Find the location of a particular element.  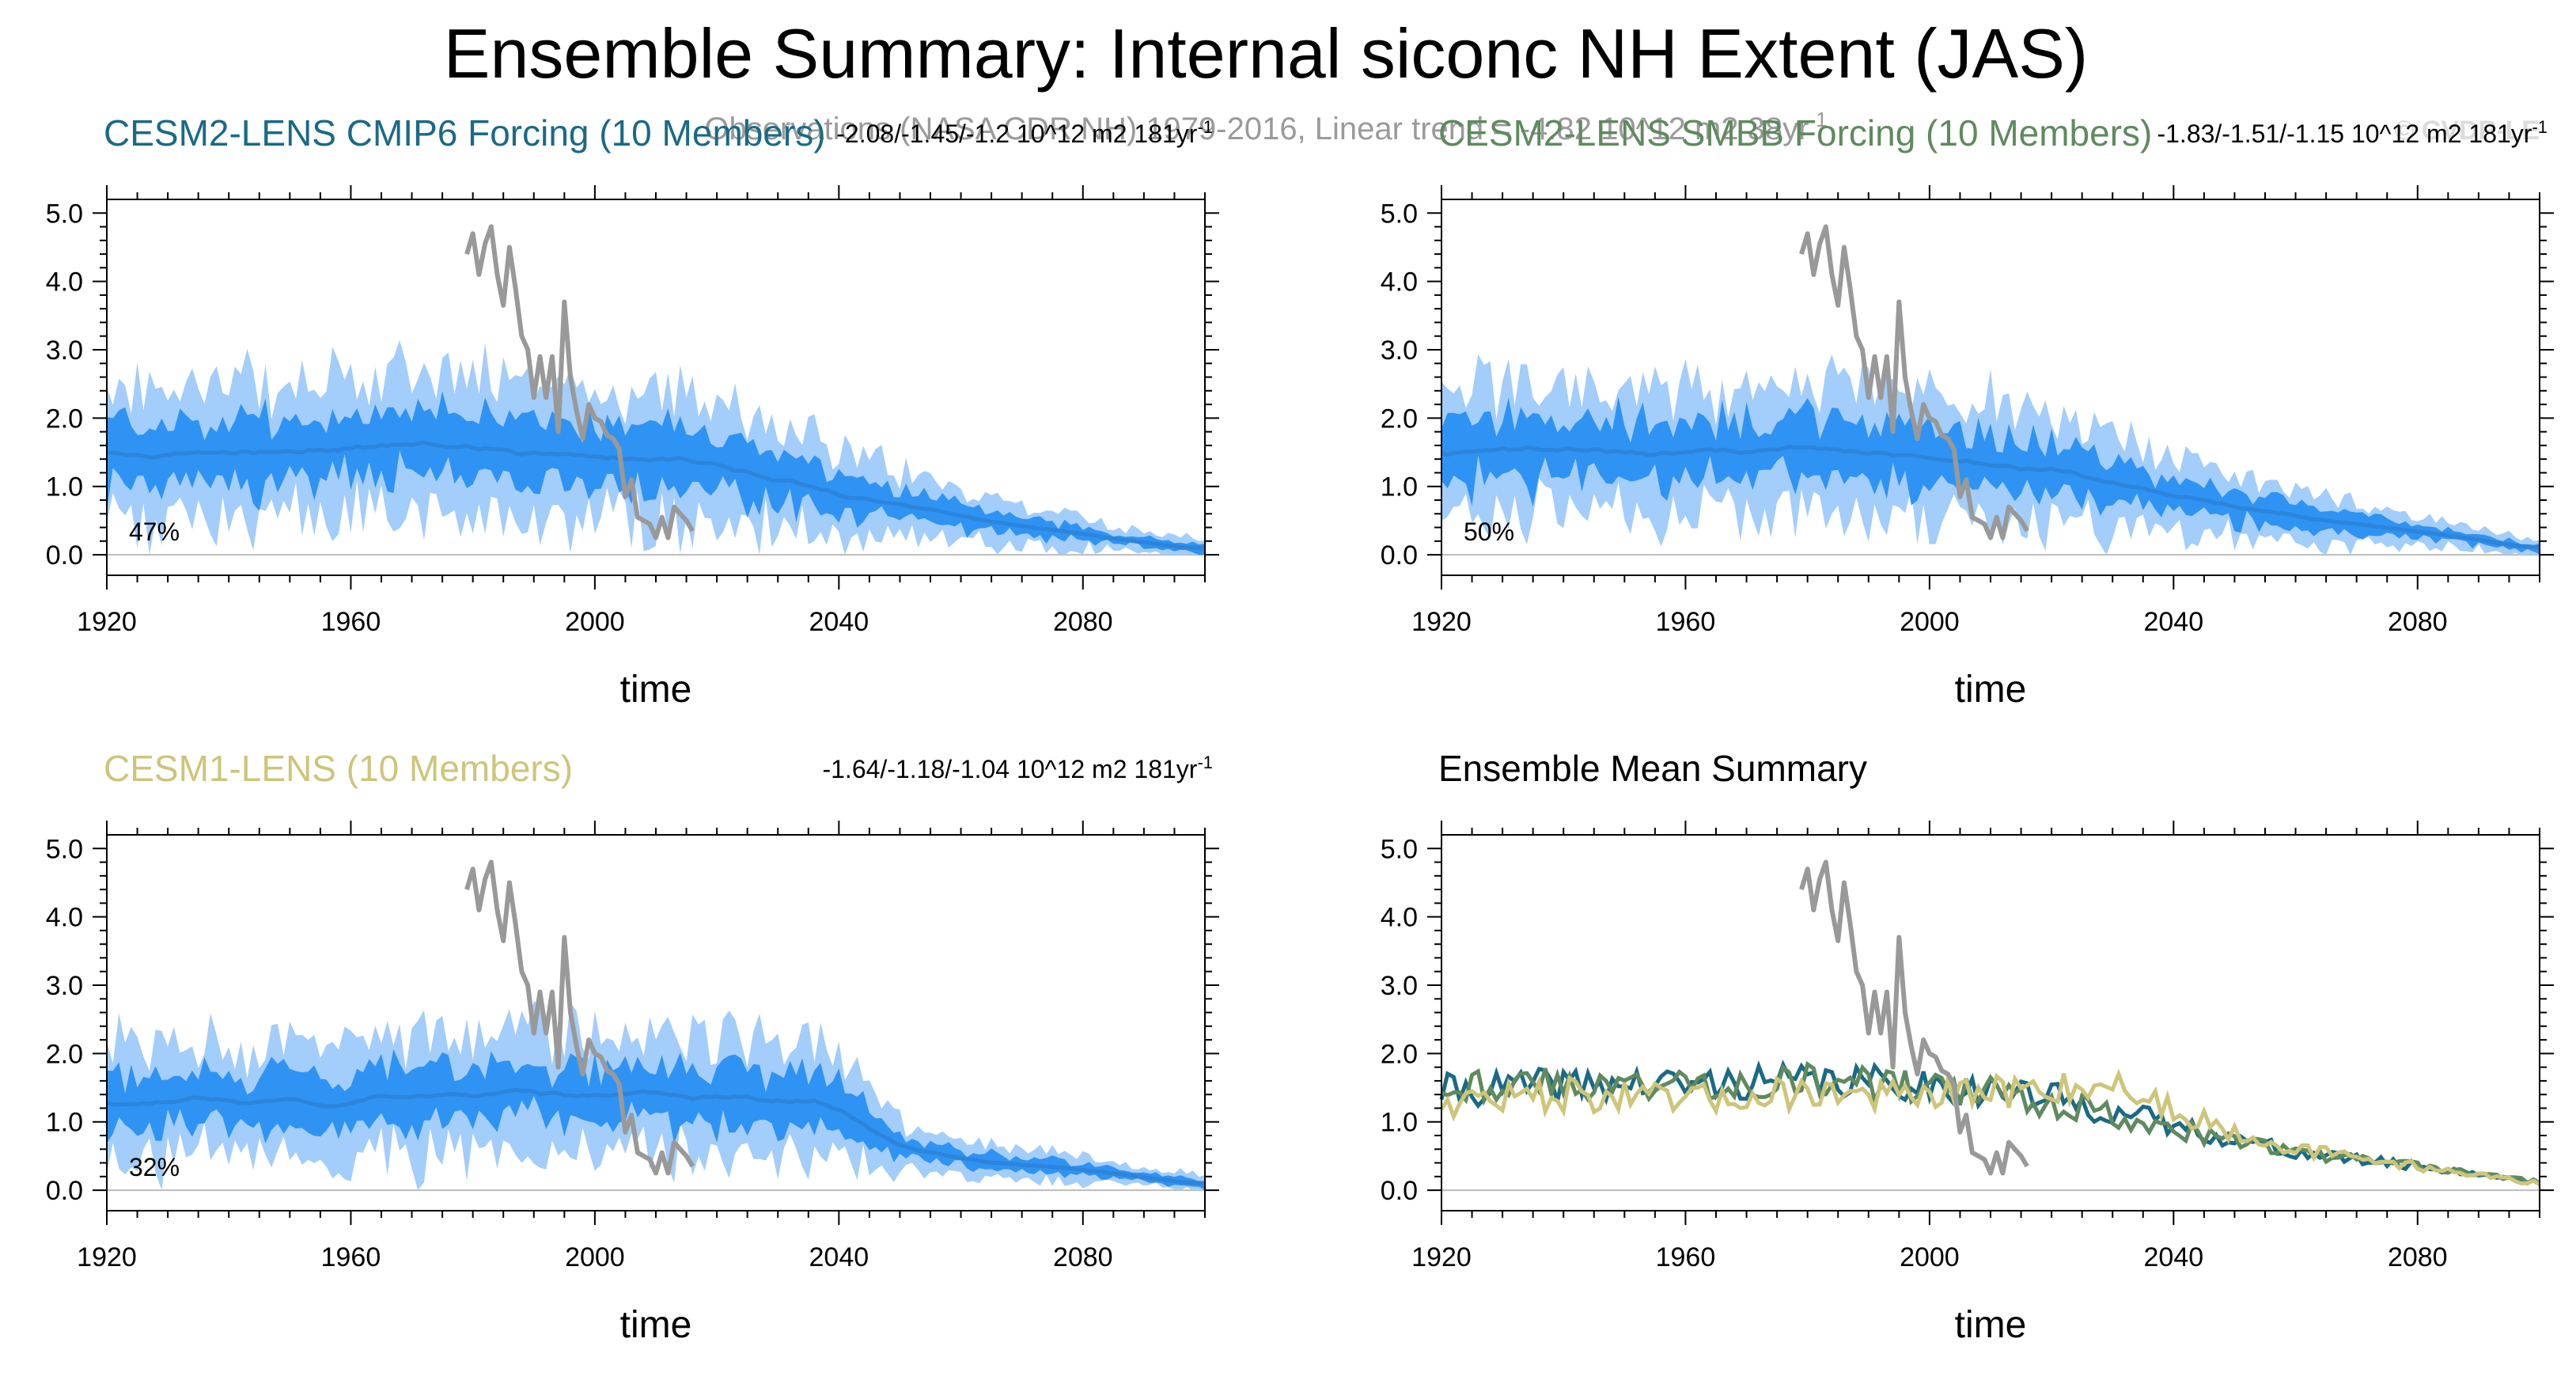

percent-label: 50% is located at coordinates (1489, 532).